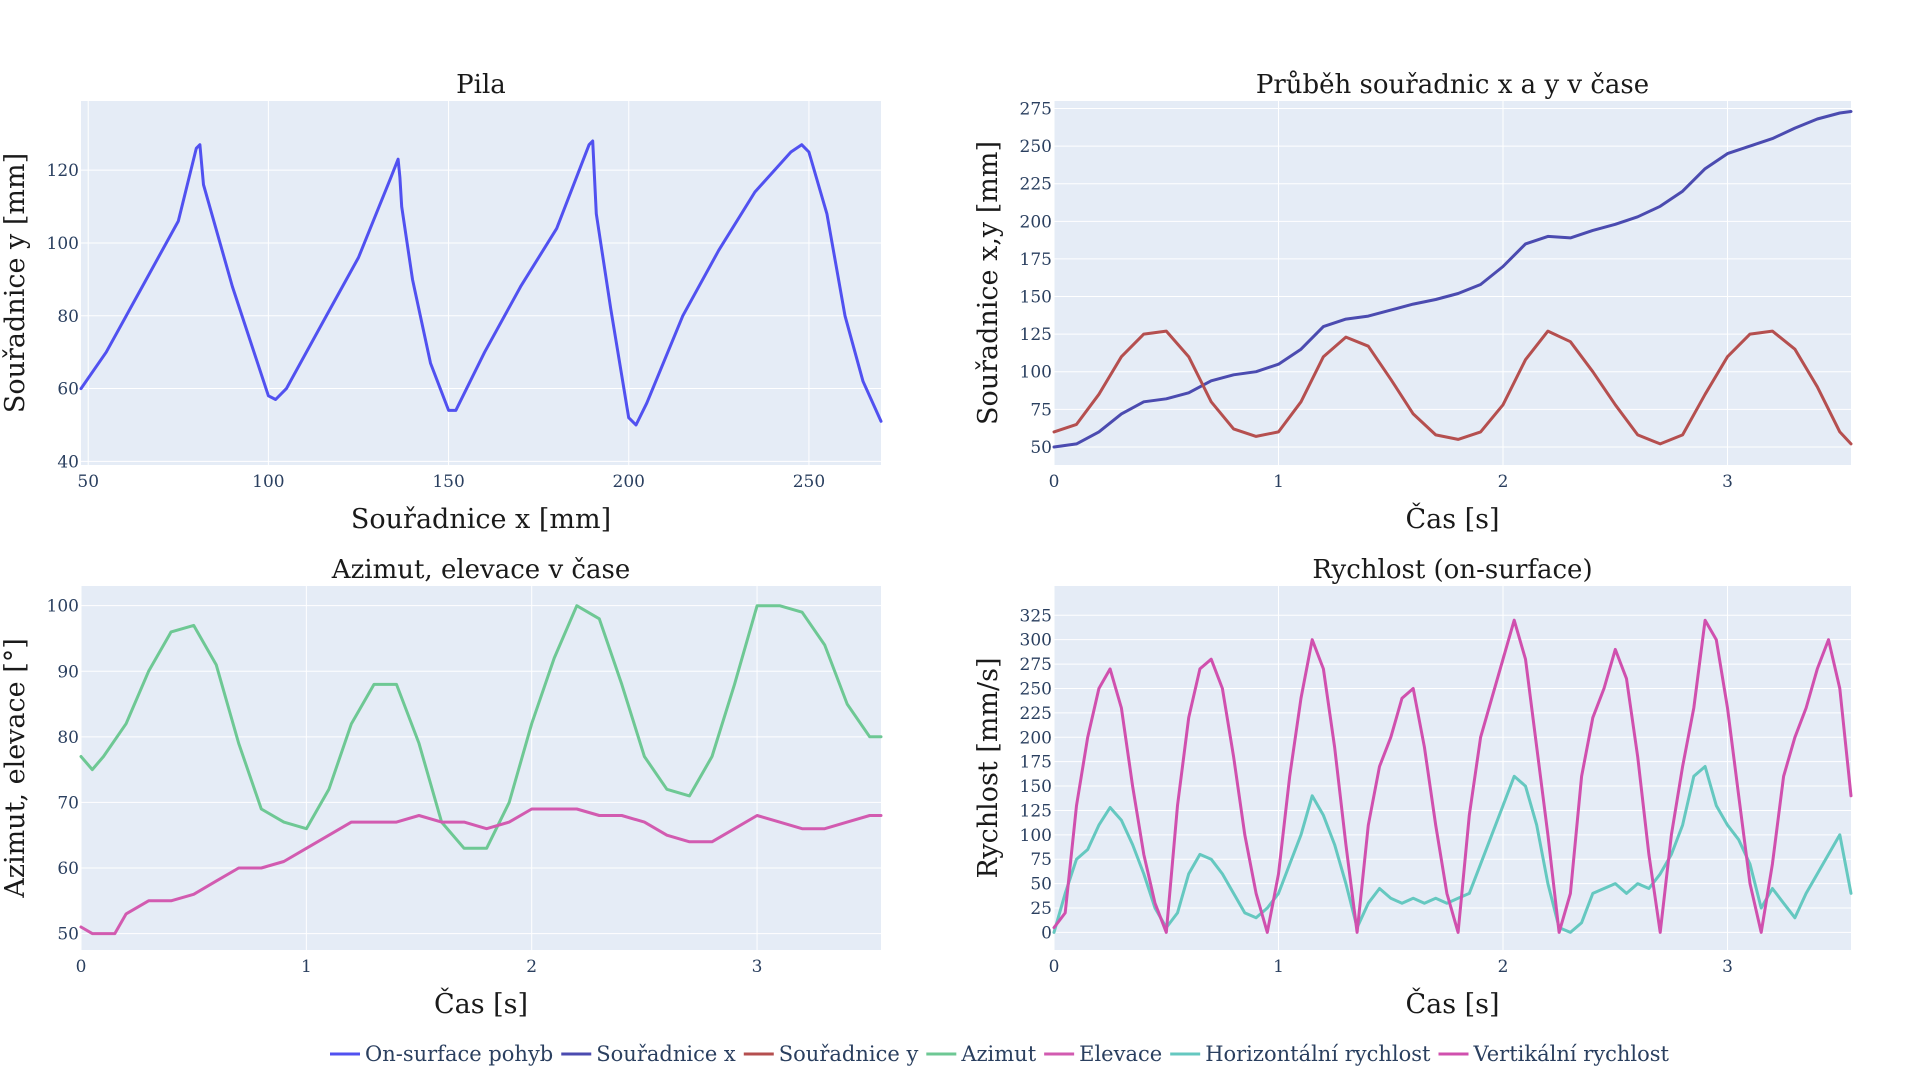  Describe the element at coordinates (448, 482) in the screenshot. I see `x-tick-label: 150` at that location.